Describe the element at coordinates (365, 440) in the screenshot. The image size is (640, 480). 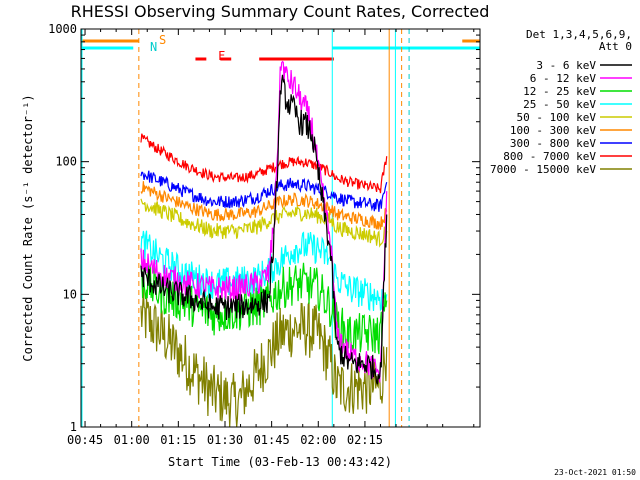
I see `x-tick-label-6: 02:15` at that location.